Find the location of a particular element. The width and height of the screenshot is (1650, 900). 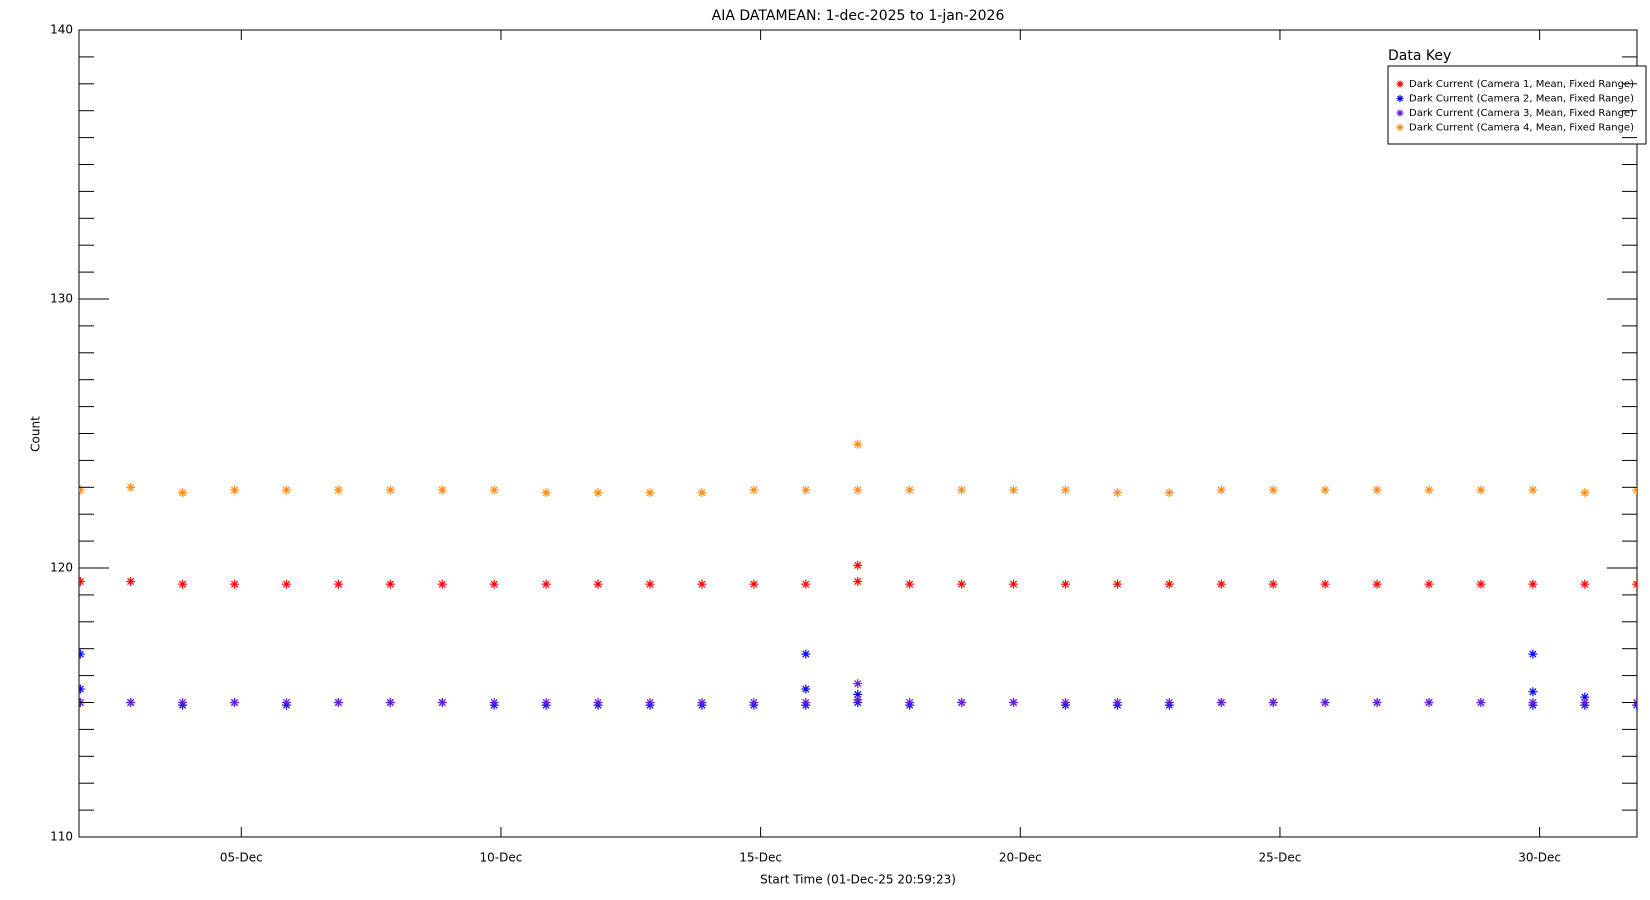

y-tick-label: 120 is located at coordinates (61, 568).